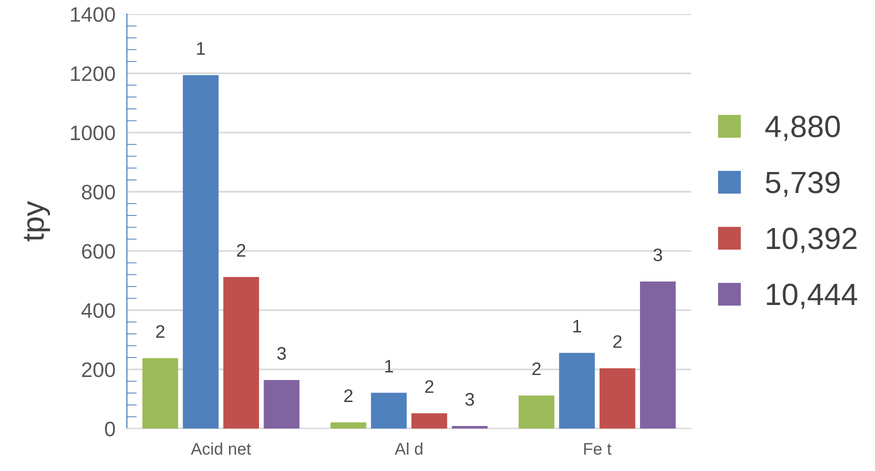  I want to click on x-tick-label: Acid net, so click(220, 448).